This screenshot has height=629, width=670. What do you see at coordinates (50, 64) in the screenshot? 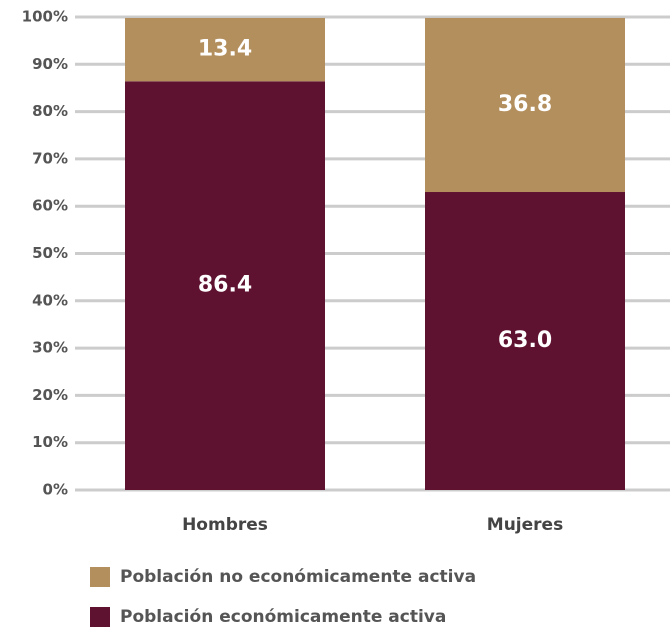
I see `y-tick-label: 90%` at bounding box center [50, 64].